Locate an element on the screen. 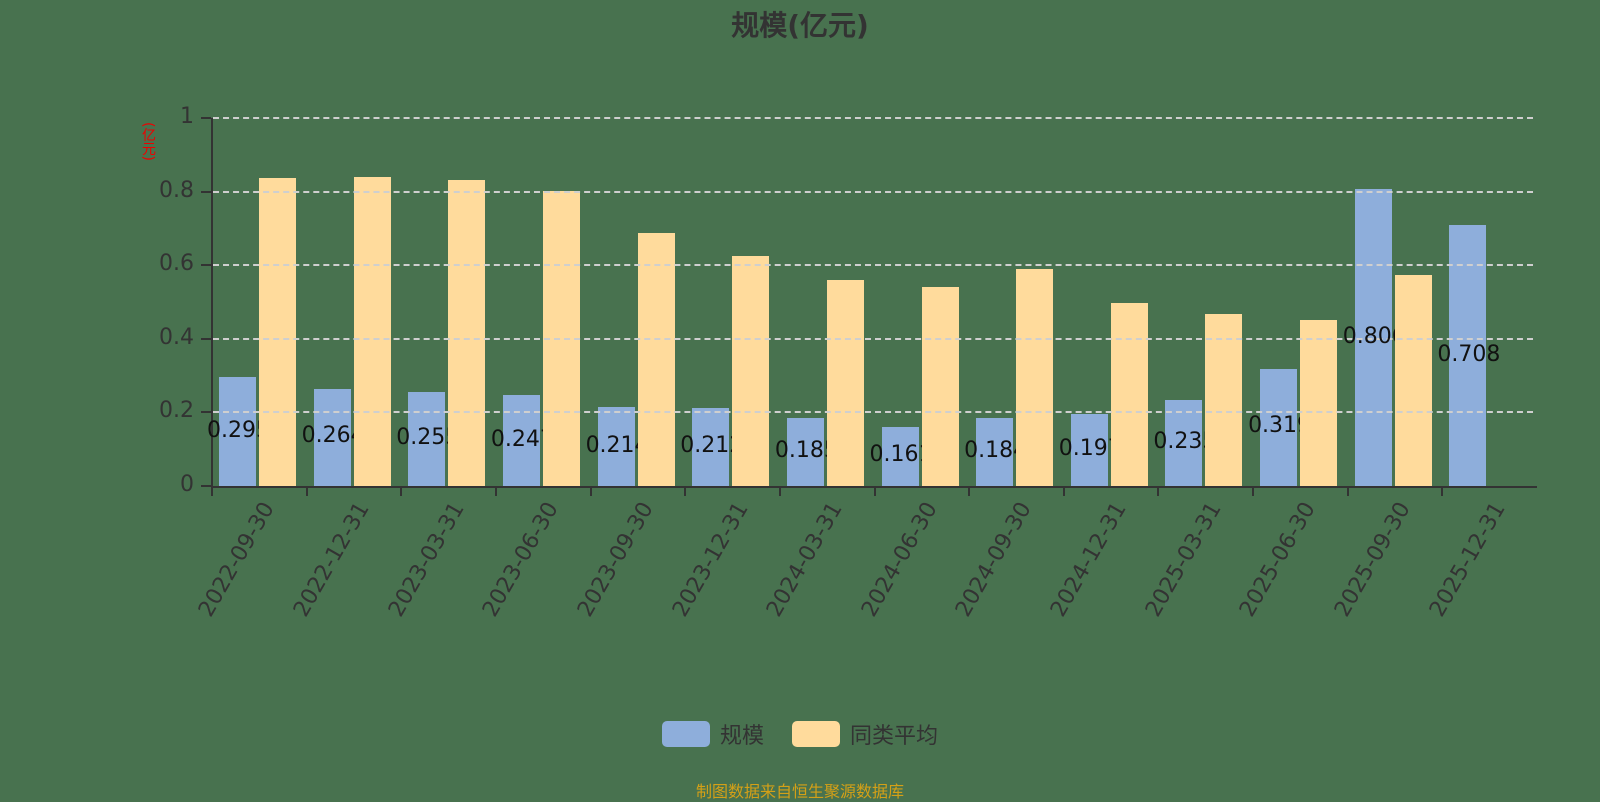 Image resolution: width=1600 pixels, height=802 pixels. x-tick-label: 2024-03-31 is located at coordinates (805, 560).